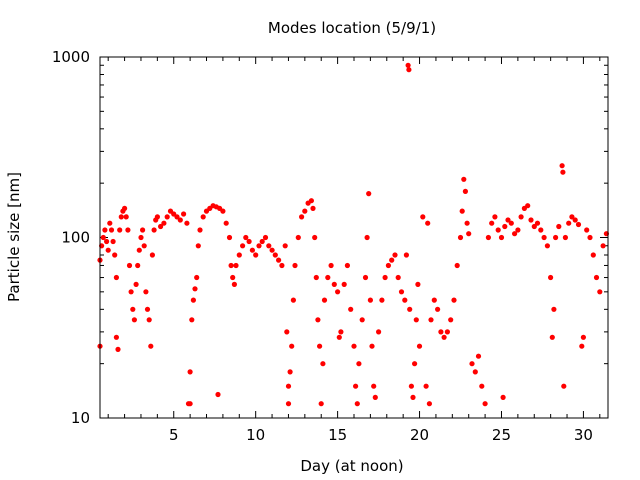 This screenshot has height=480, width=640. I want to click on x-tick-label: 25, so click(501, 435).